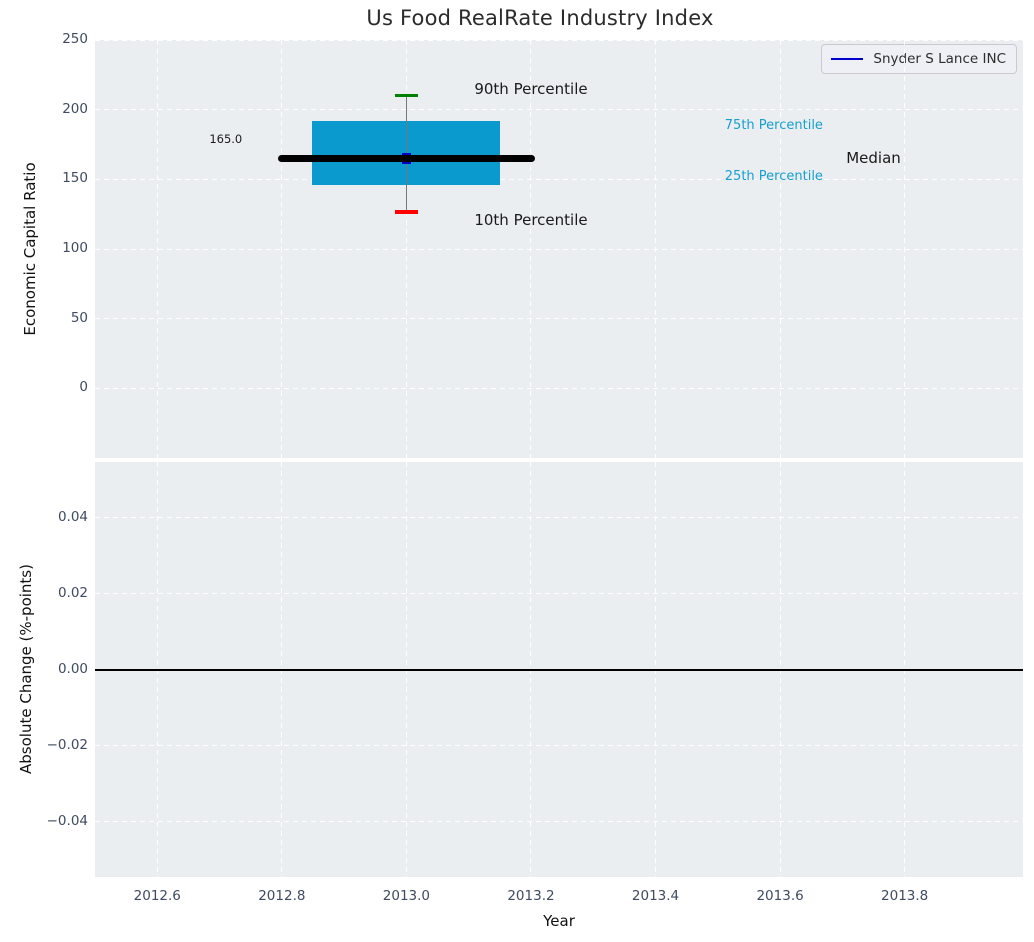  Describe the element at coordinates (773, 126) in the screenshot. I see `chart-annotation: 75th Percentile` at that location.